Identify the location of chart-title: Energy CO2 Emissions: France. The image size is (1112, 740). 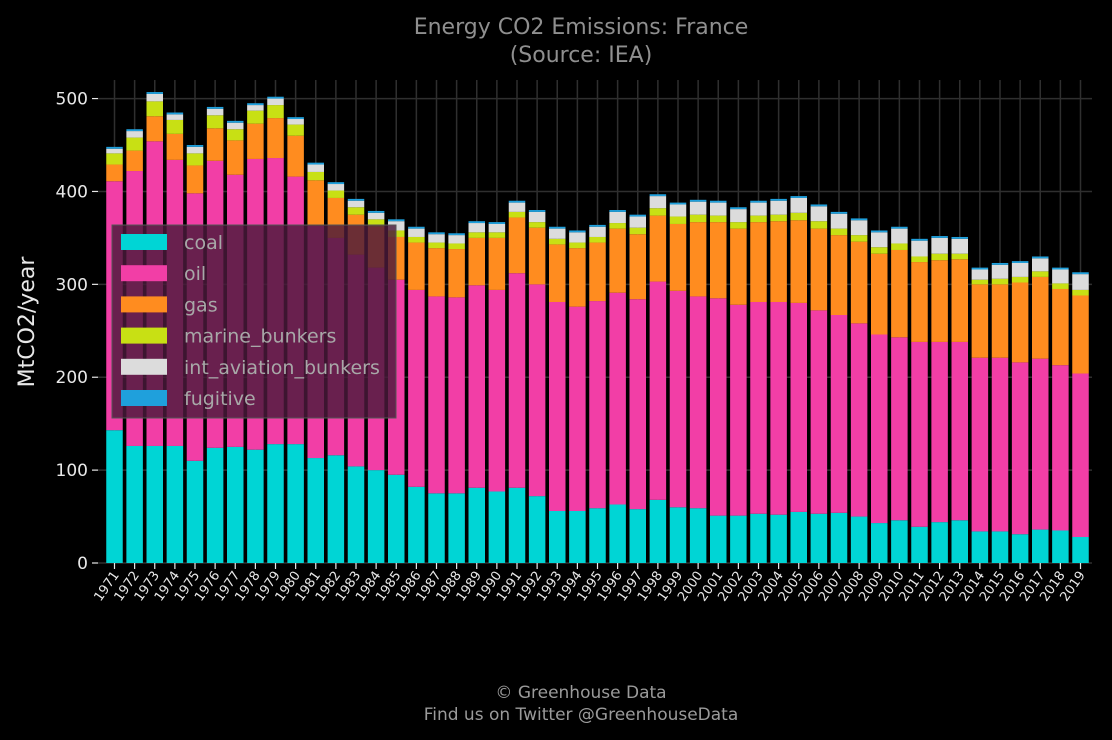
(581, 27).